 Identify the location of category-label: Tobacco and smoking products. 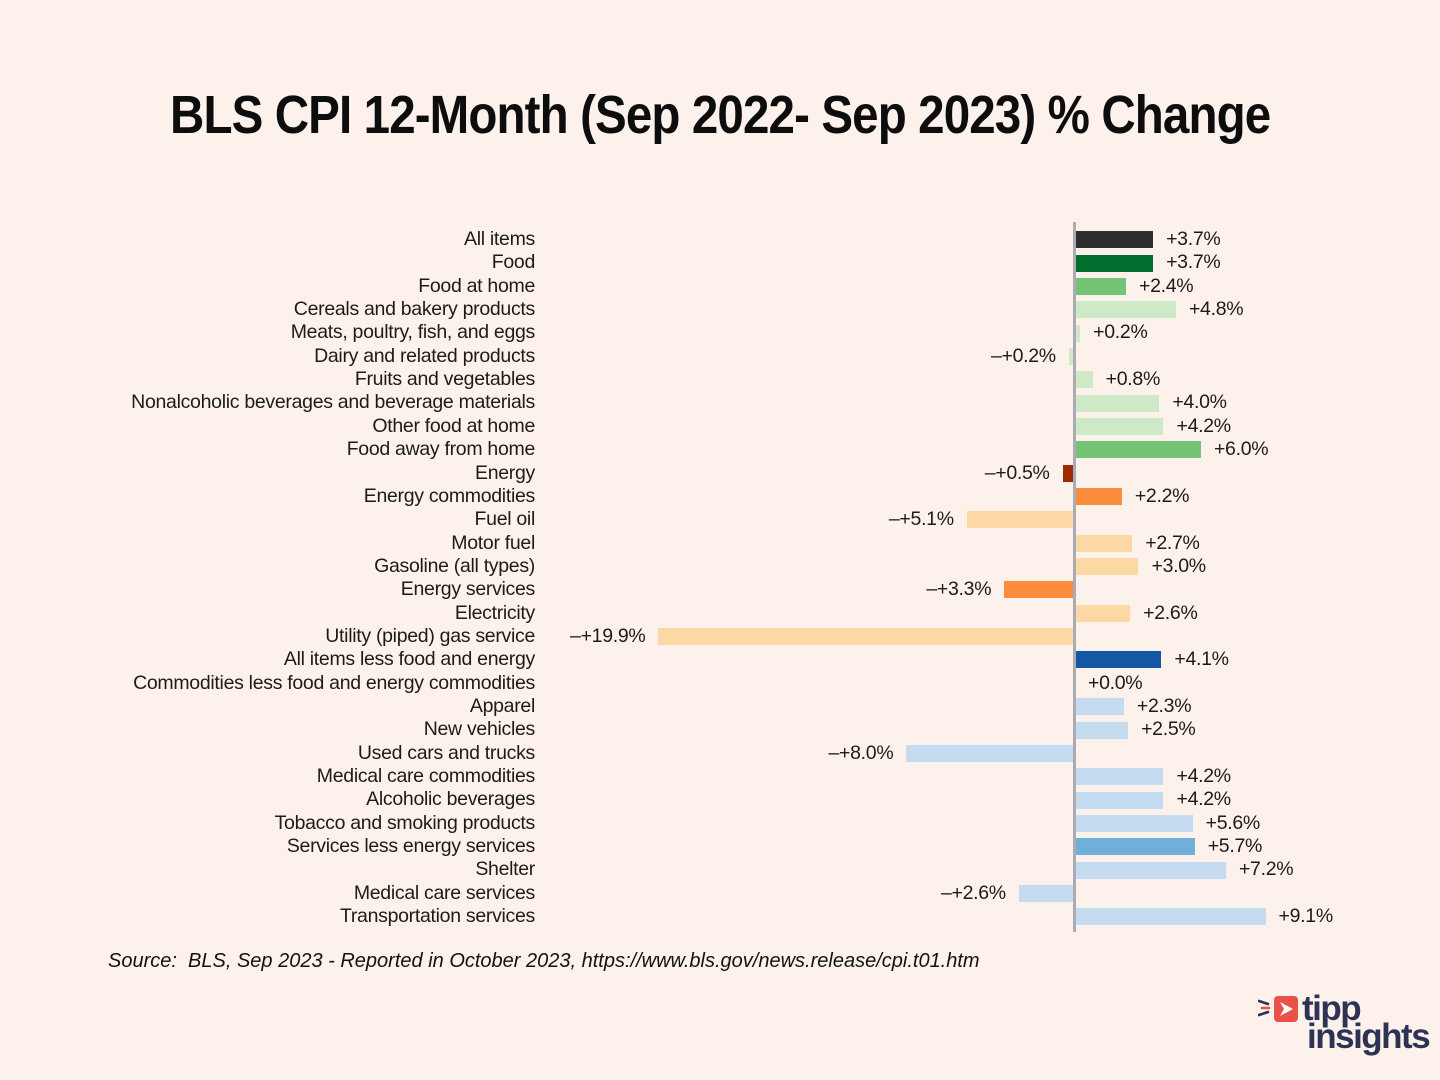
(405, 822).